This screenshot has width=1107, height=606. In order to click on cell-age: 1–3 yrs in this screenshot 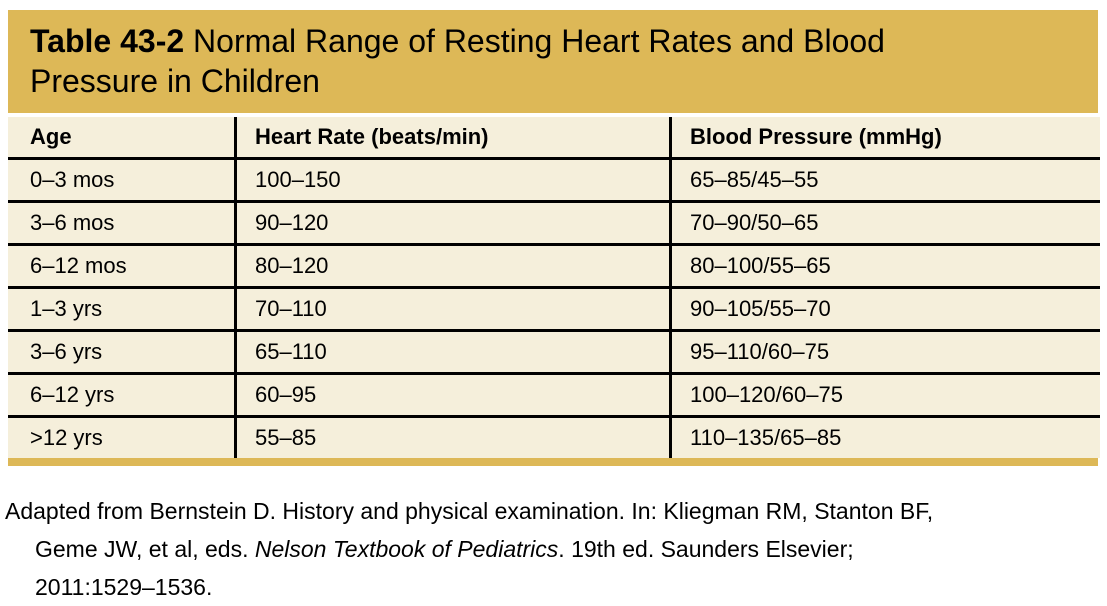, I will do `click(122, 308)`.